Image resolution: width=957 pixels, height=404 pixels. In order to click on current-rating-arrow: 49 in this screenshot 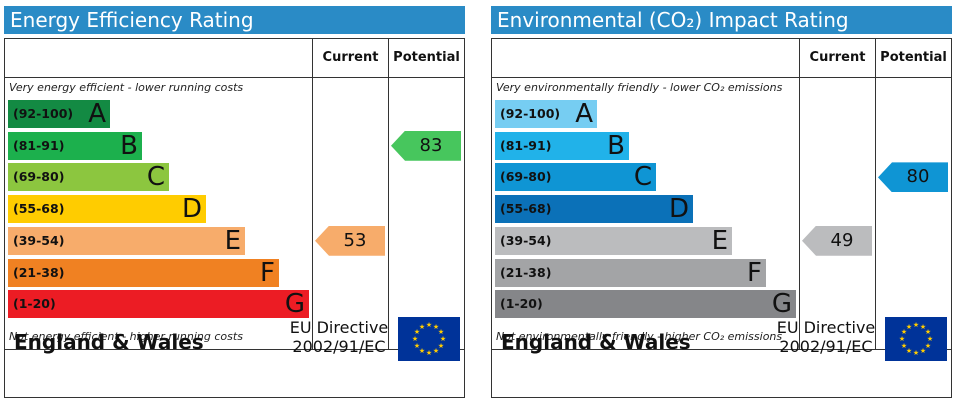, I will do `click(837, 240)`.